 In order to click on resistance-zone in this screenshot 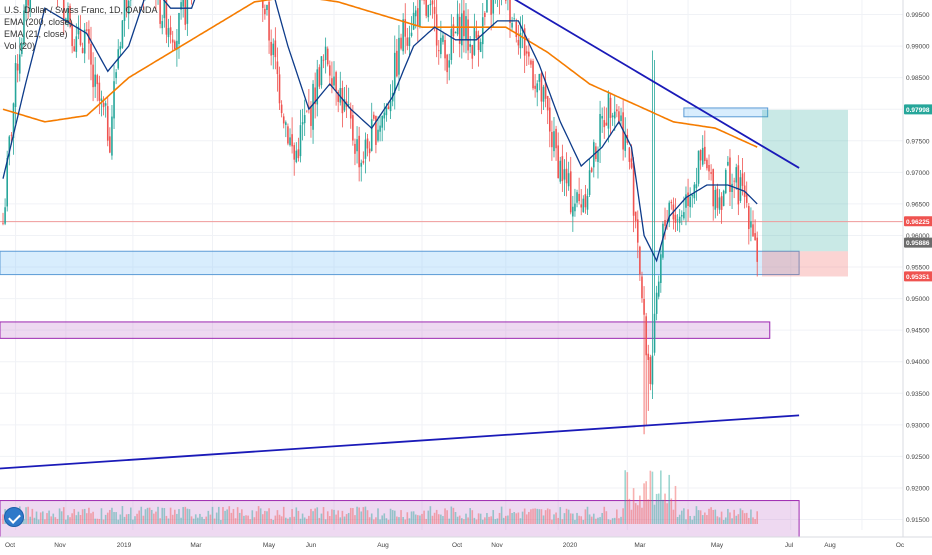, I will do `click(726, 112)`.